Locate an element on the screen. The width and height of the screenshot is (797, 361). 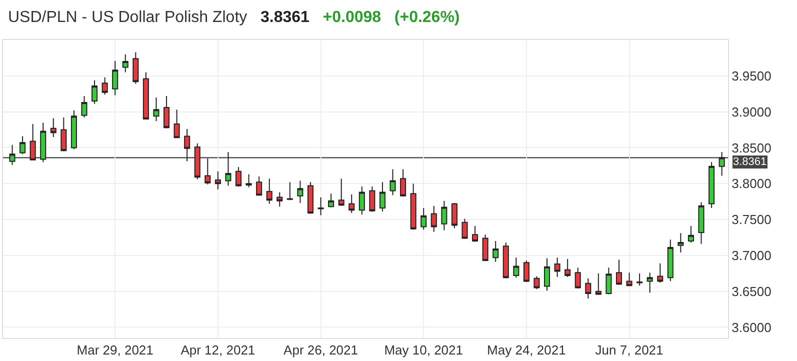
y-tick-label: 3.8500 is located at coordinates (752, 148).